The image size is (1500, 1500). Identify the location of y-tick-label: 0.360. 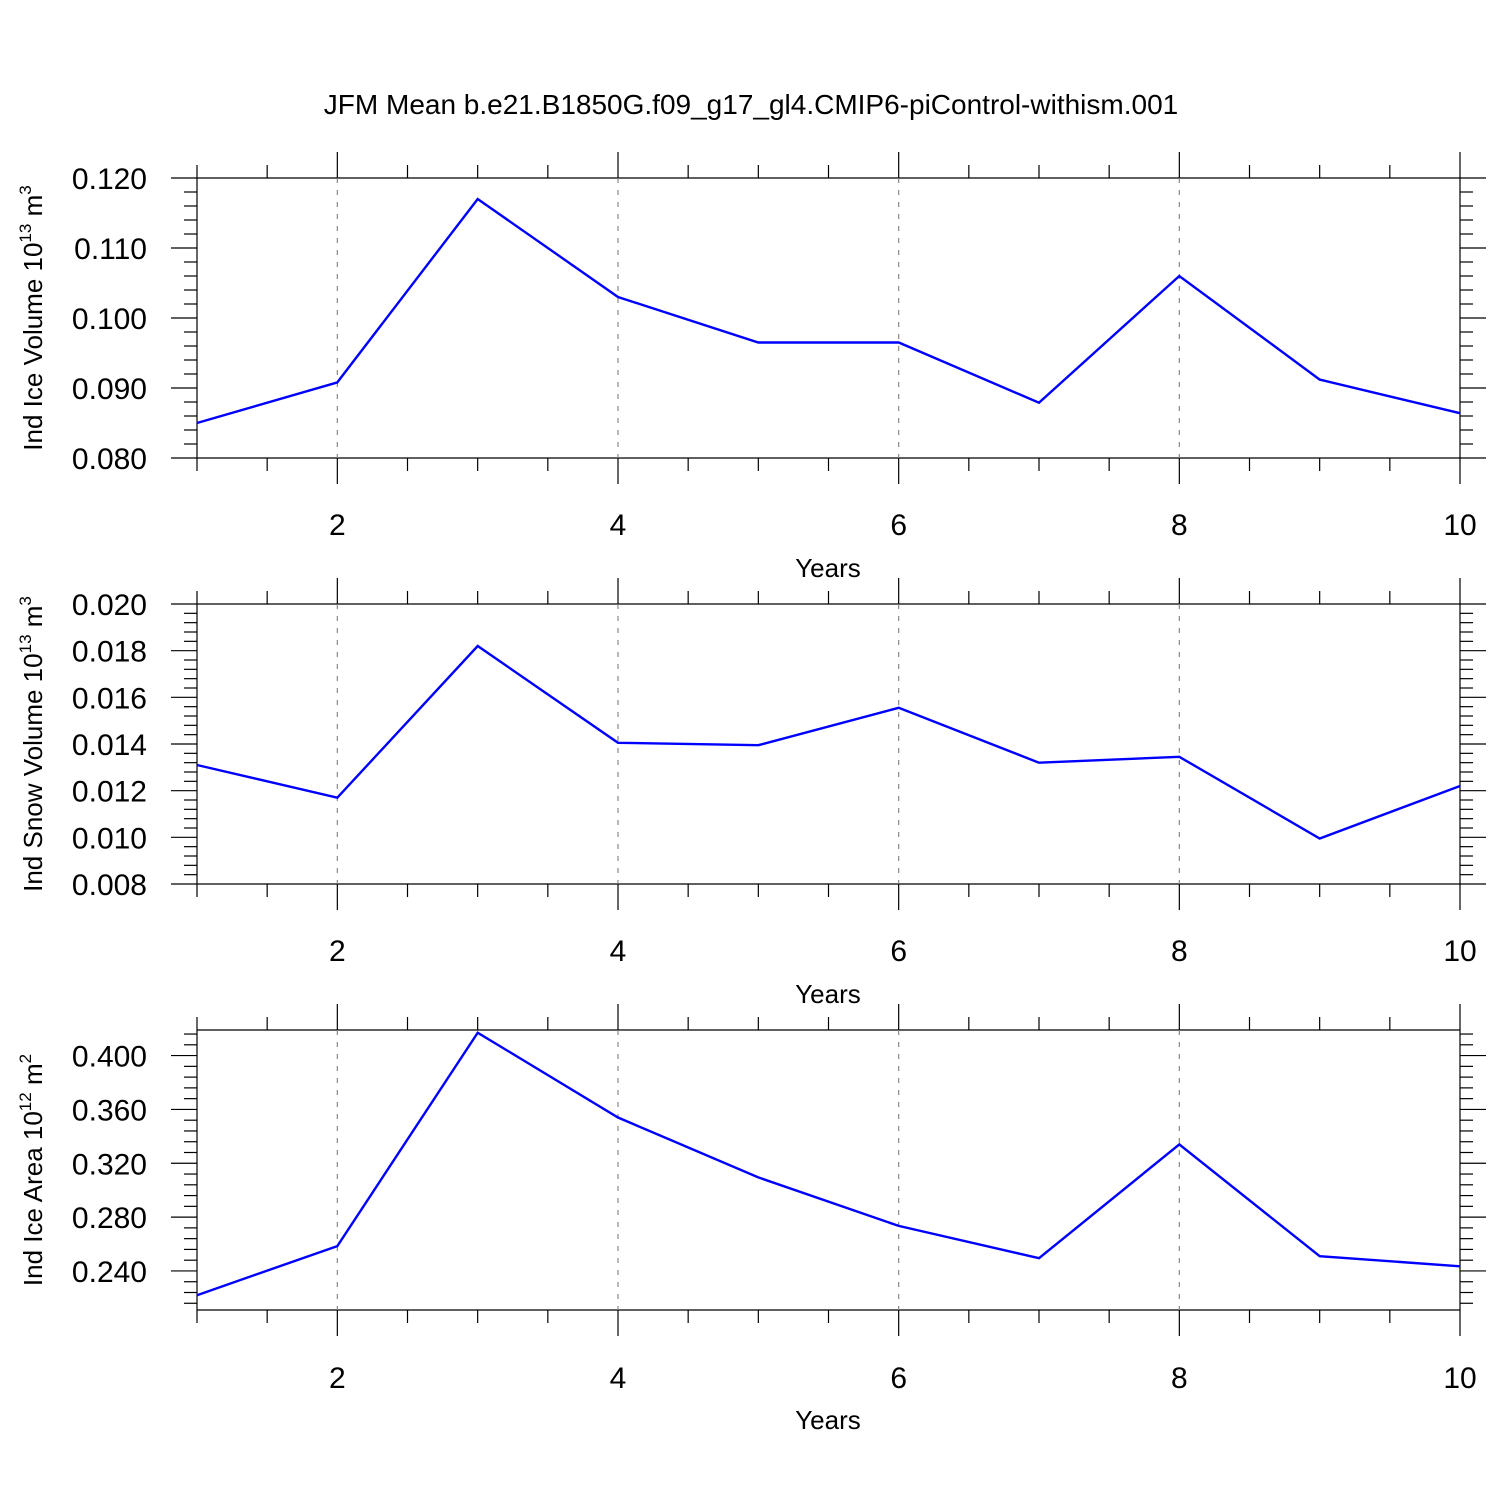
(109, 1110).